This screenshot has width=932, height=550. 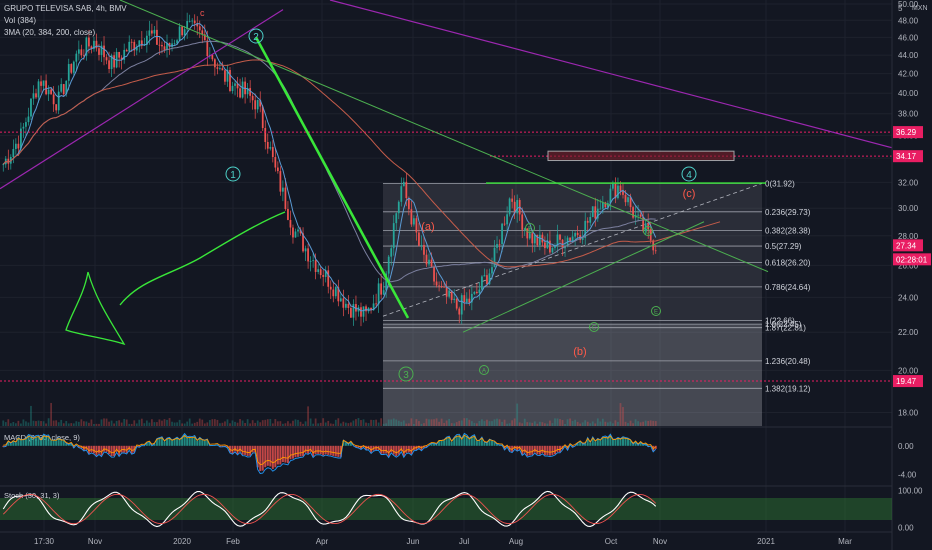 What do you see at coordinates (783, 324) in the screenshot?
I see `fib-level-label: 1.0(22.45)` at bounding box center [783, 324].